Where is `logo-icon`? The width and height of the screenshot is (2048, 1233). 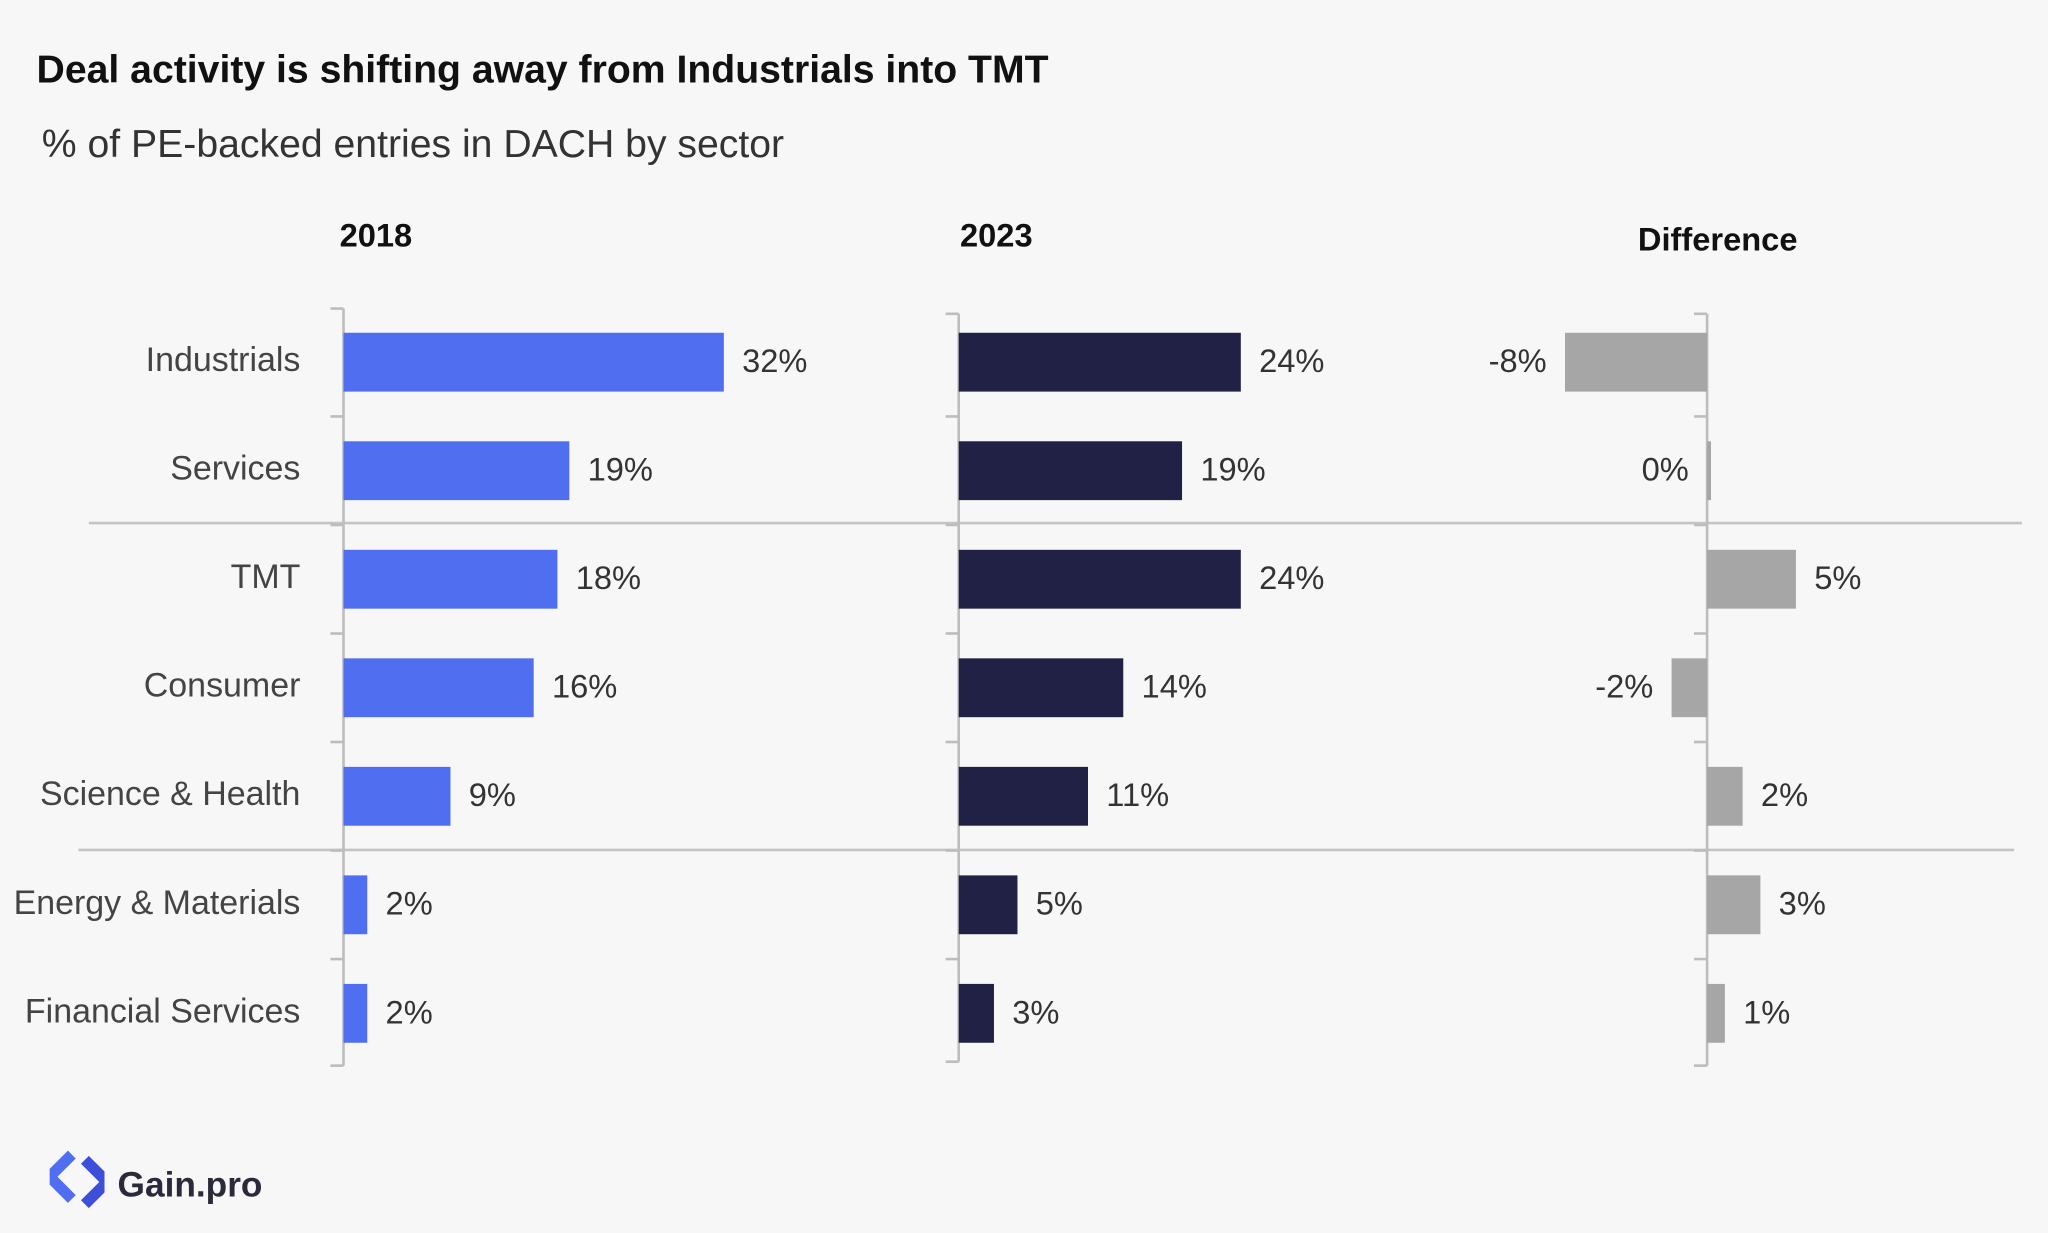
logo-icon is located at coordinates (77, 1179).